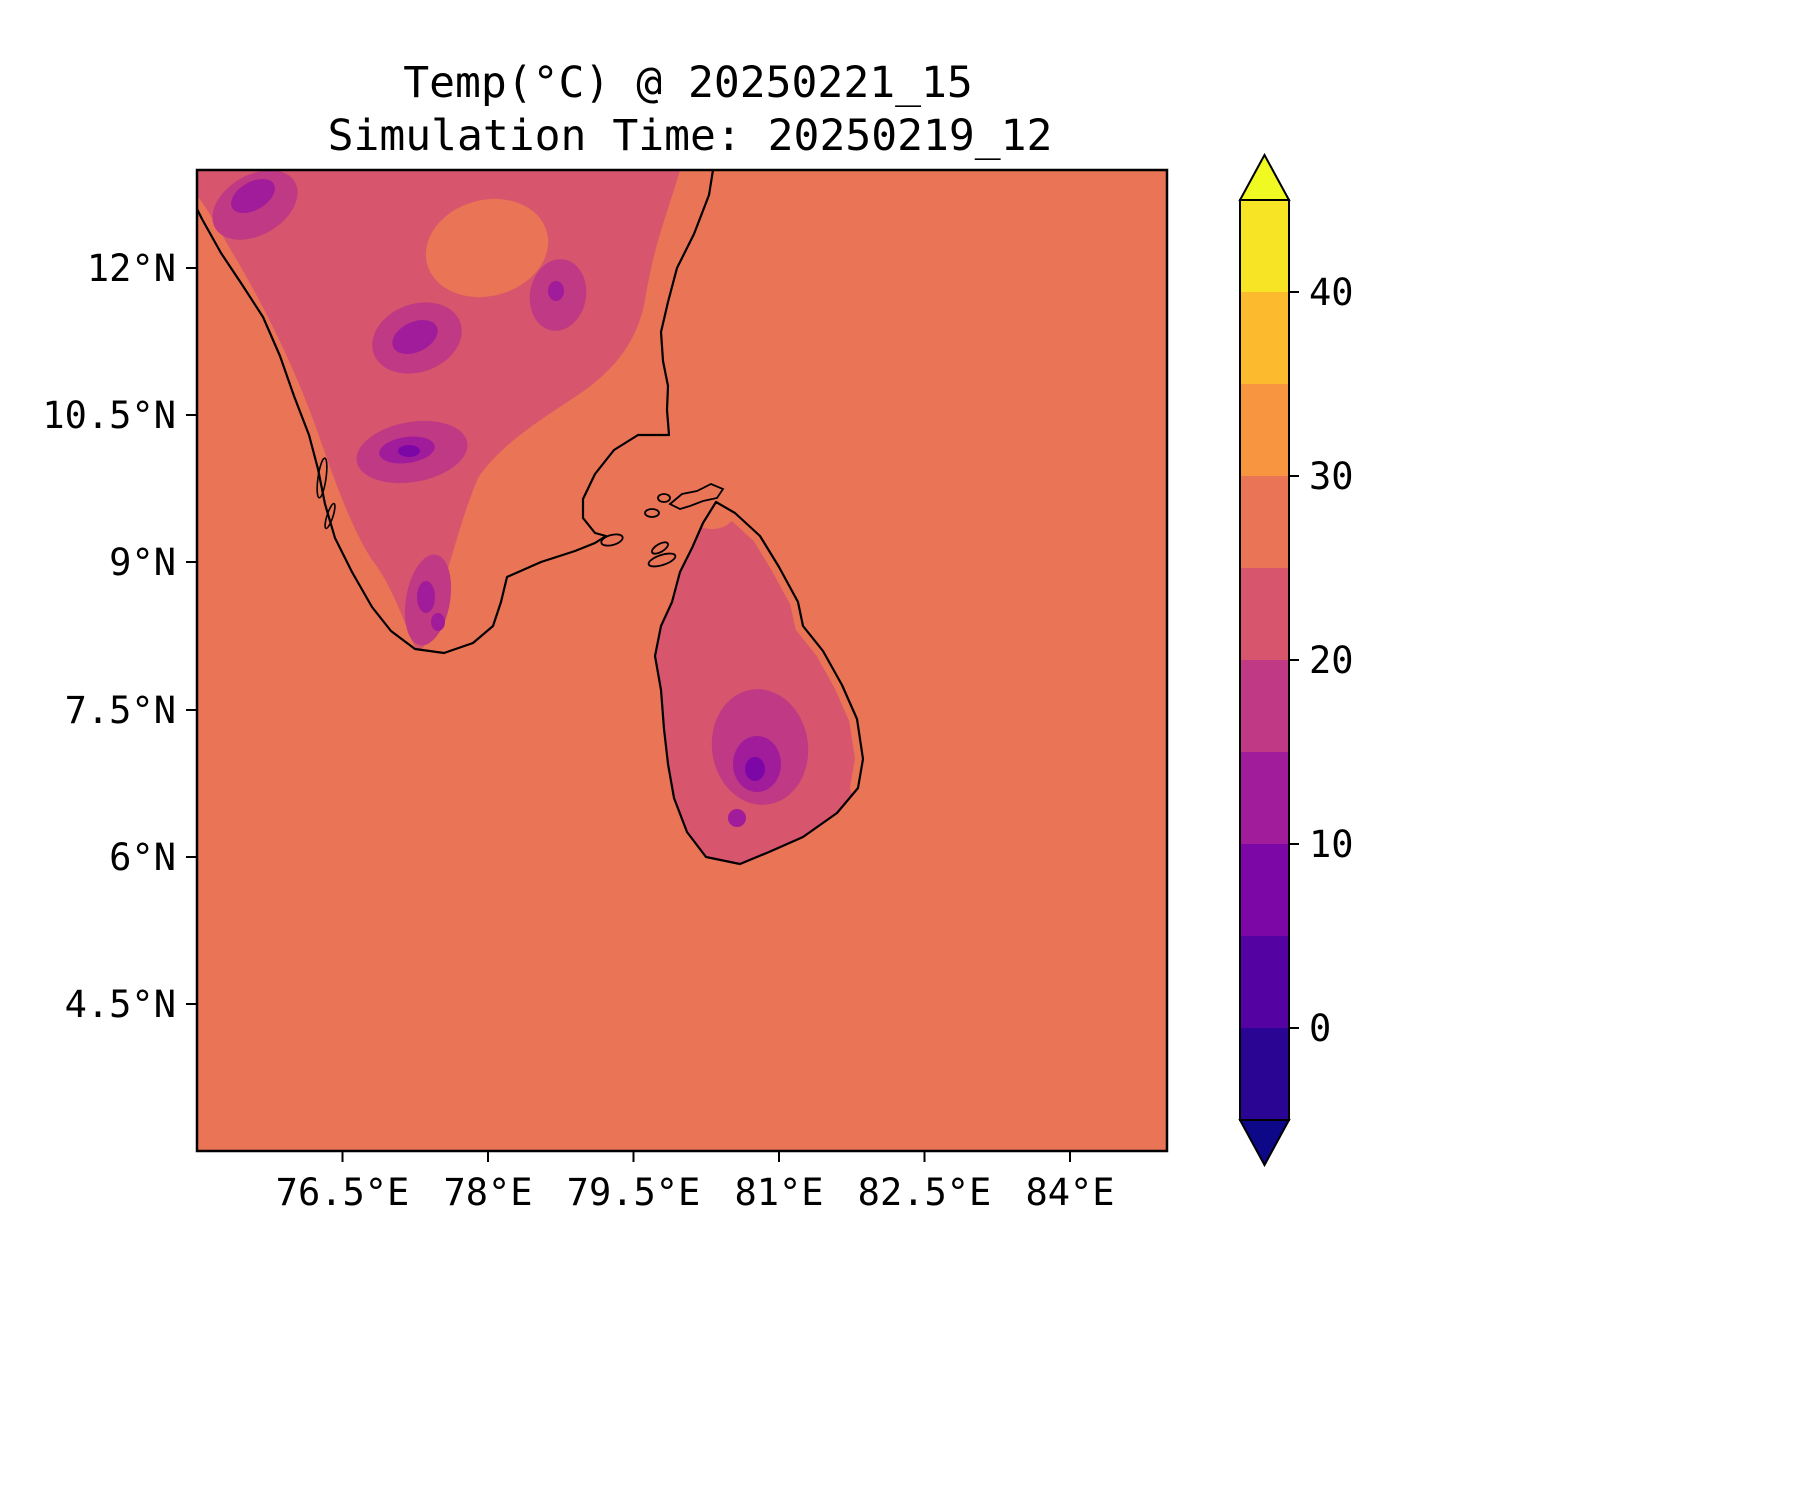 This screenshot has width=1800, height=1504. I want to click on y-tick-label: 6°N, so click(142, 857).